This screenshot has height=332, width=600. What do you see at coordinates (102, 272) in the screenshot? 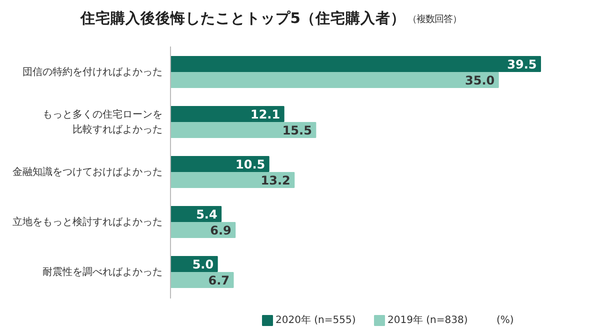
I see `y-tick-label: 耐震性を調べればよかった` at bounding box center [102, 272].